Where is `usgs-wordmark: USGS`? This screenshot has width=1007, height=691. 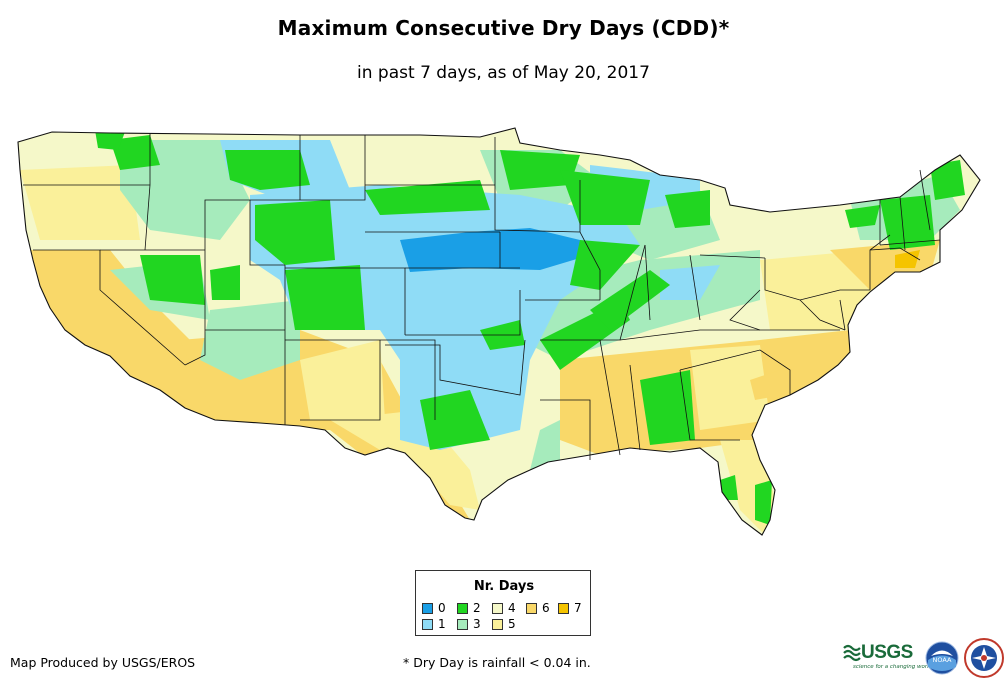 usgs-wordmark: USGS is located at coordinates (887, 652).